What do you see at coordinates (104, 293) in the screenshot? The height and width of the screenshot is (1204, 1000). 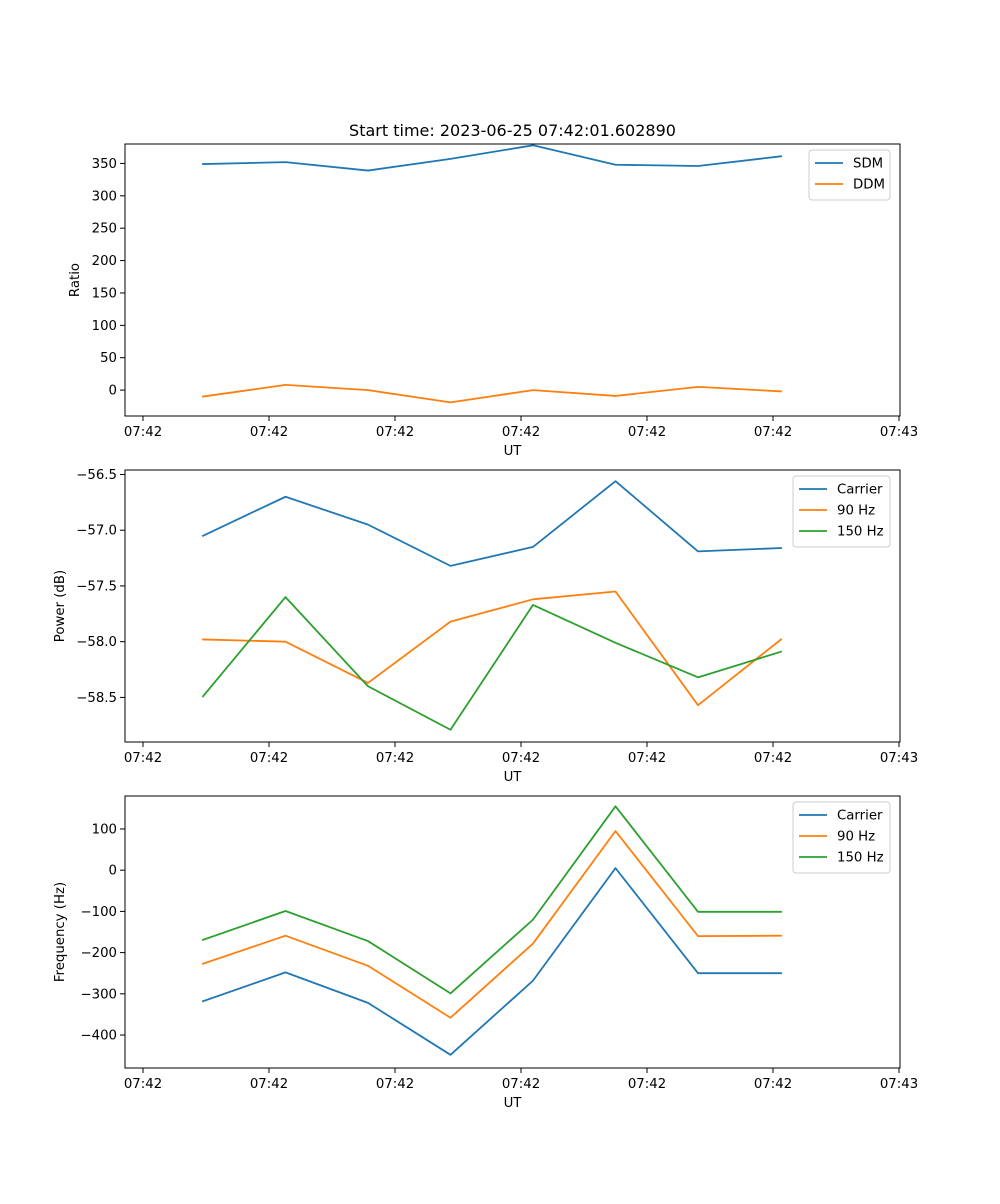 I see `y-tick-label: 150` at bounding box center [104, 293].